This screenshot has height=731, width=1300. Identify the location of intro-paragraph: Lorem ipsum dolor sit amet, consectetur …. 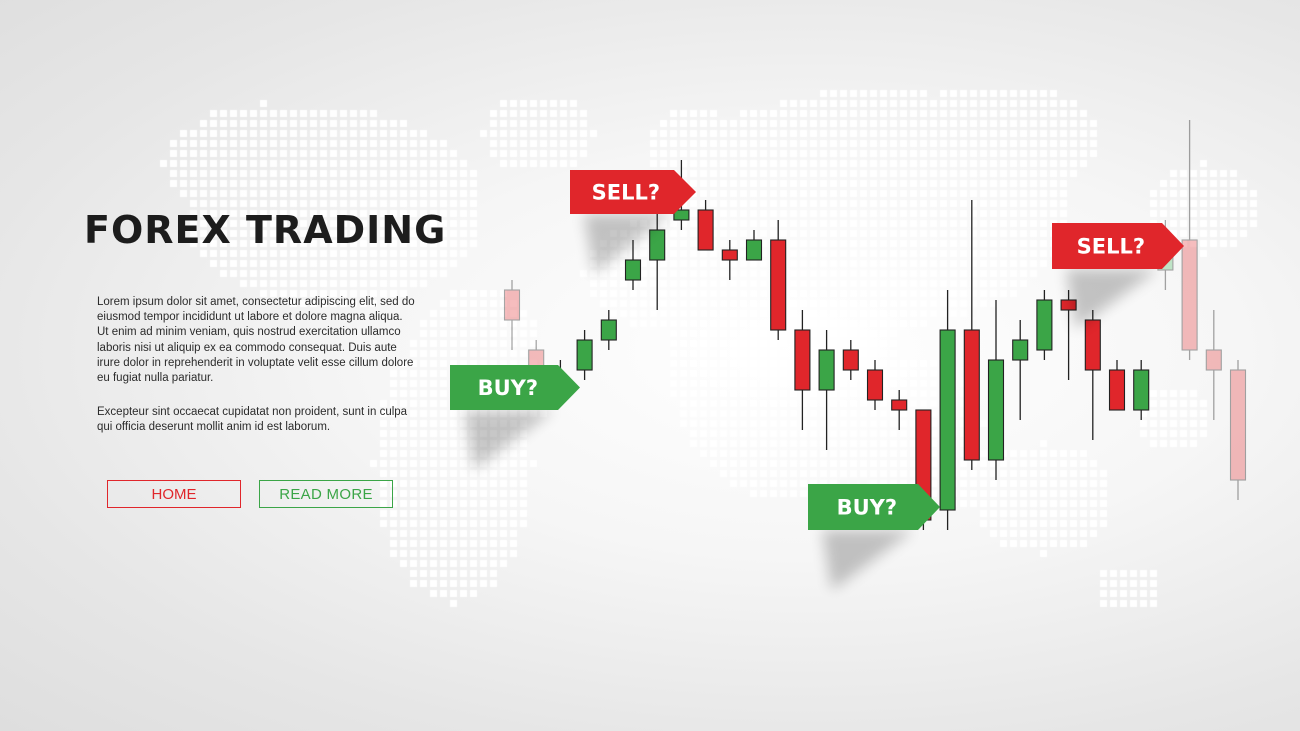
(256, 340).